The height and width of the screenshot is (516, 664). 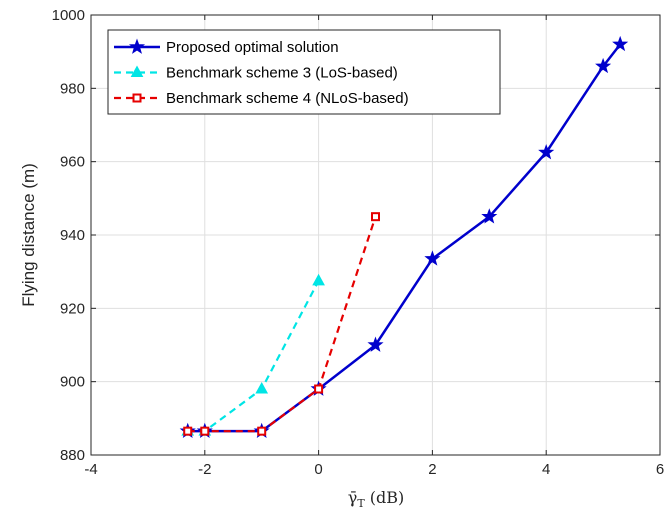 I want to click on legend-label: Benchmark scheme 3 (LoS-based), so click(x=282, y=73).